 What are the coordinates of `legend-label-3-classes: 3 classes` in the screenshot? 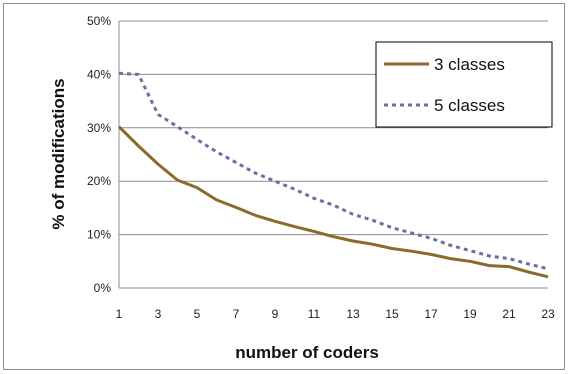 It's located at (469, 64).